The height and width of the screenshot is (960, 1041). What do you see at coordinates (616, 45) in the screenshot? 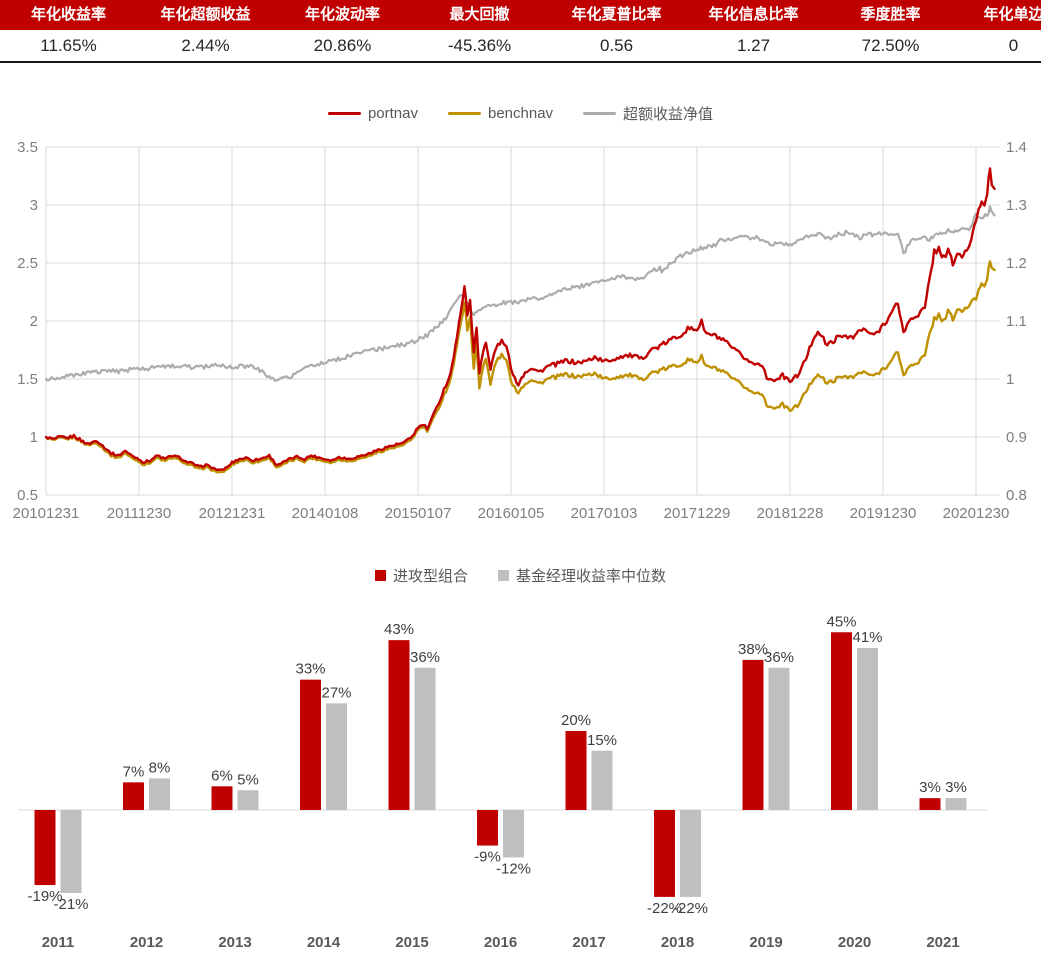
I see `metric-value-cell: 0.56` at bounding box center [616, 45].